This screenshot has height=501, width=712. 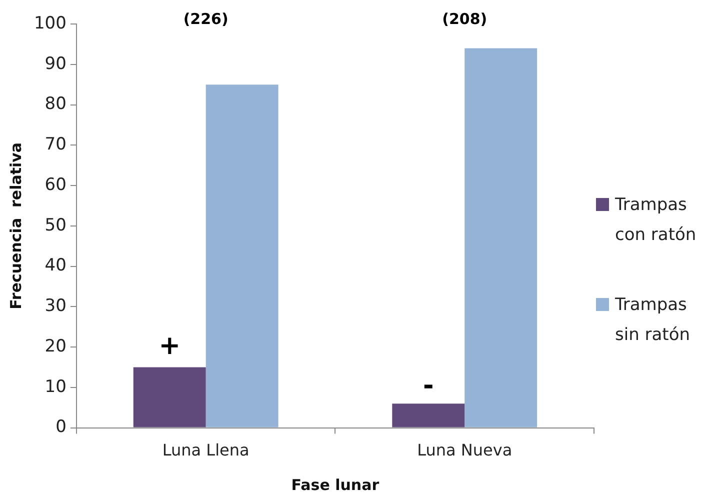 What do you see at coordinates (55, 306) in the screenshot?
I see `y-tick-label: 30` at bounding box center [55, 306].